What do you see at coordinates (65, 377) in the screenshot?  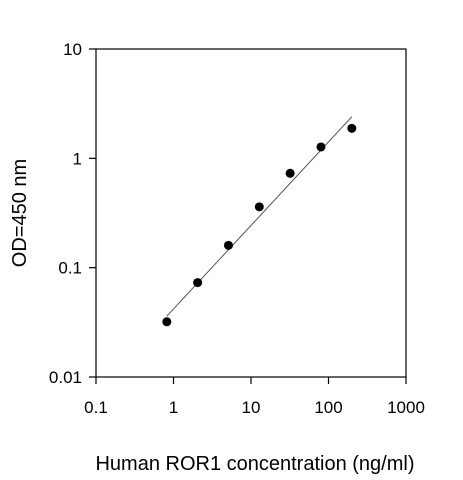 I see `y-tick-label: 0.01` at bounding box center [65, 377].